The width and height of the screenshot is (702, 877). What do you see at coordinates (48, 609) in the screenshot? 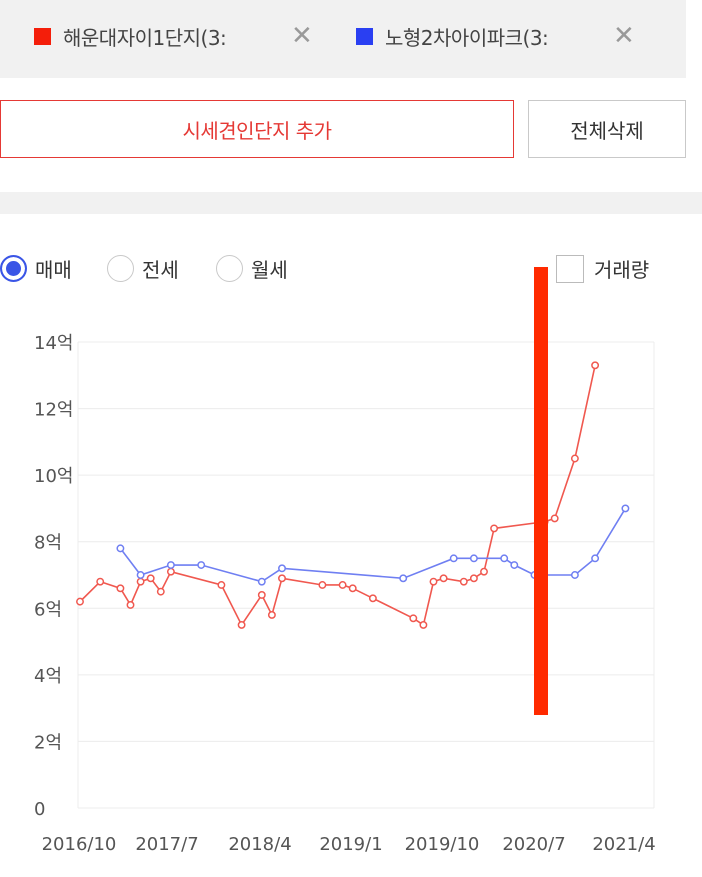
I see `y-tick-label: 6억` at bounding box center [48, 609].